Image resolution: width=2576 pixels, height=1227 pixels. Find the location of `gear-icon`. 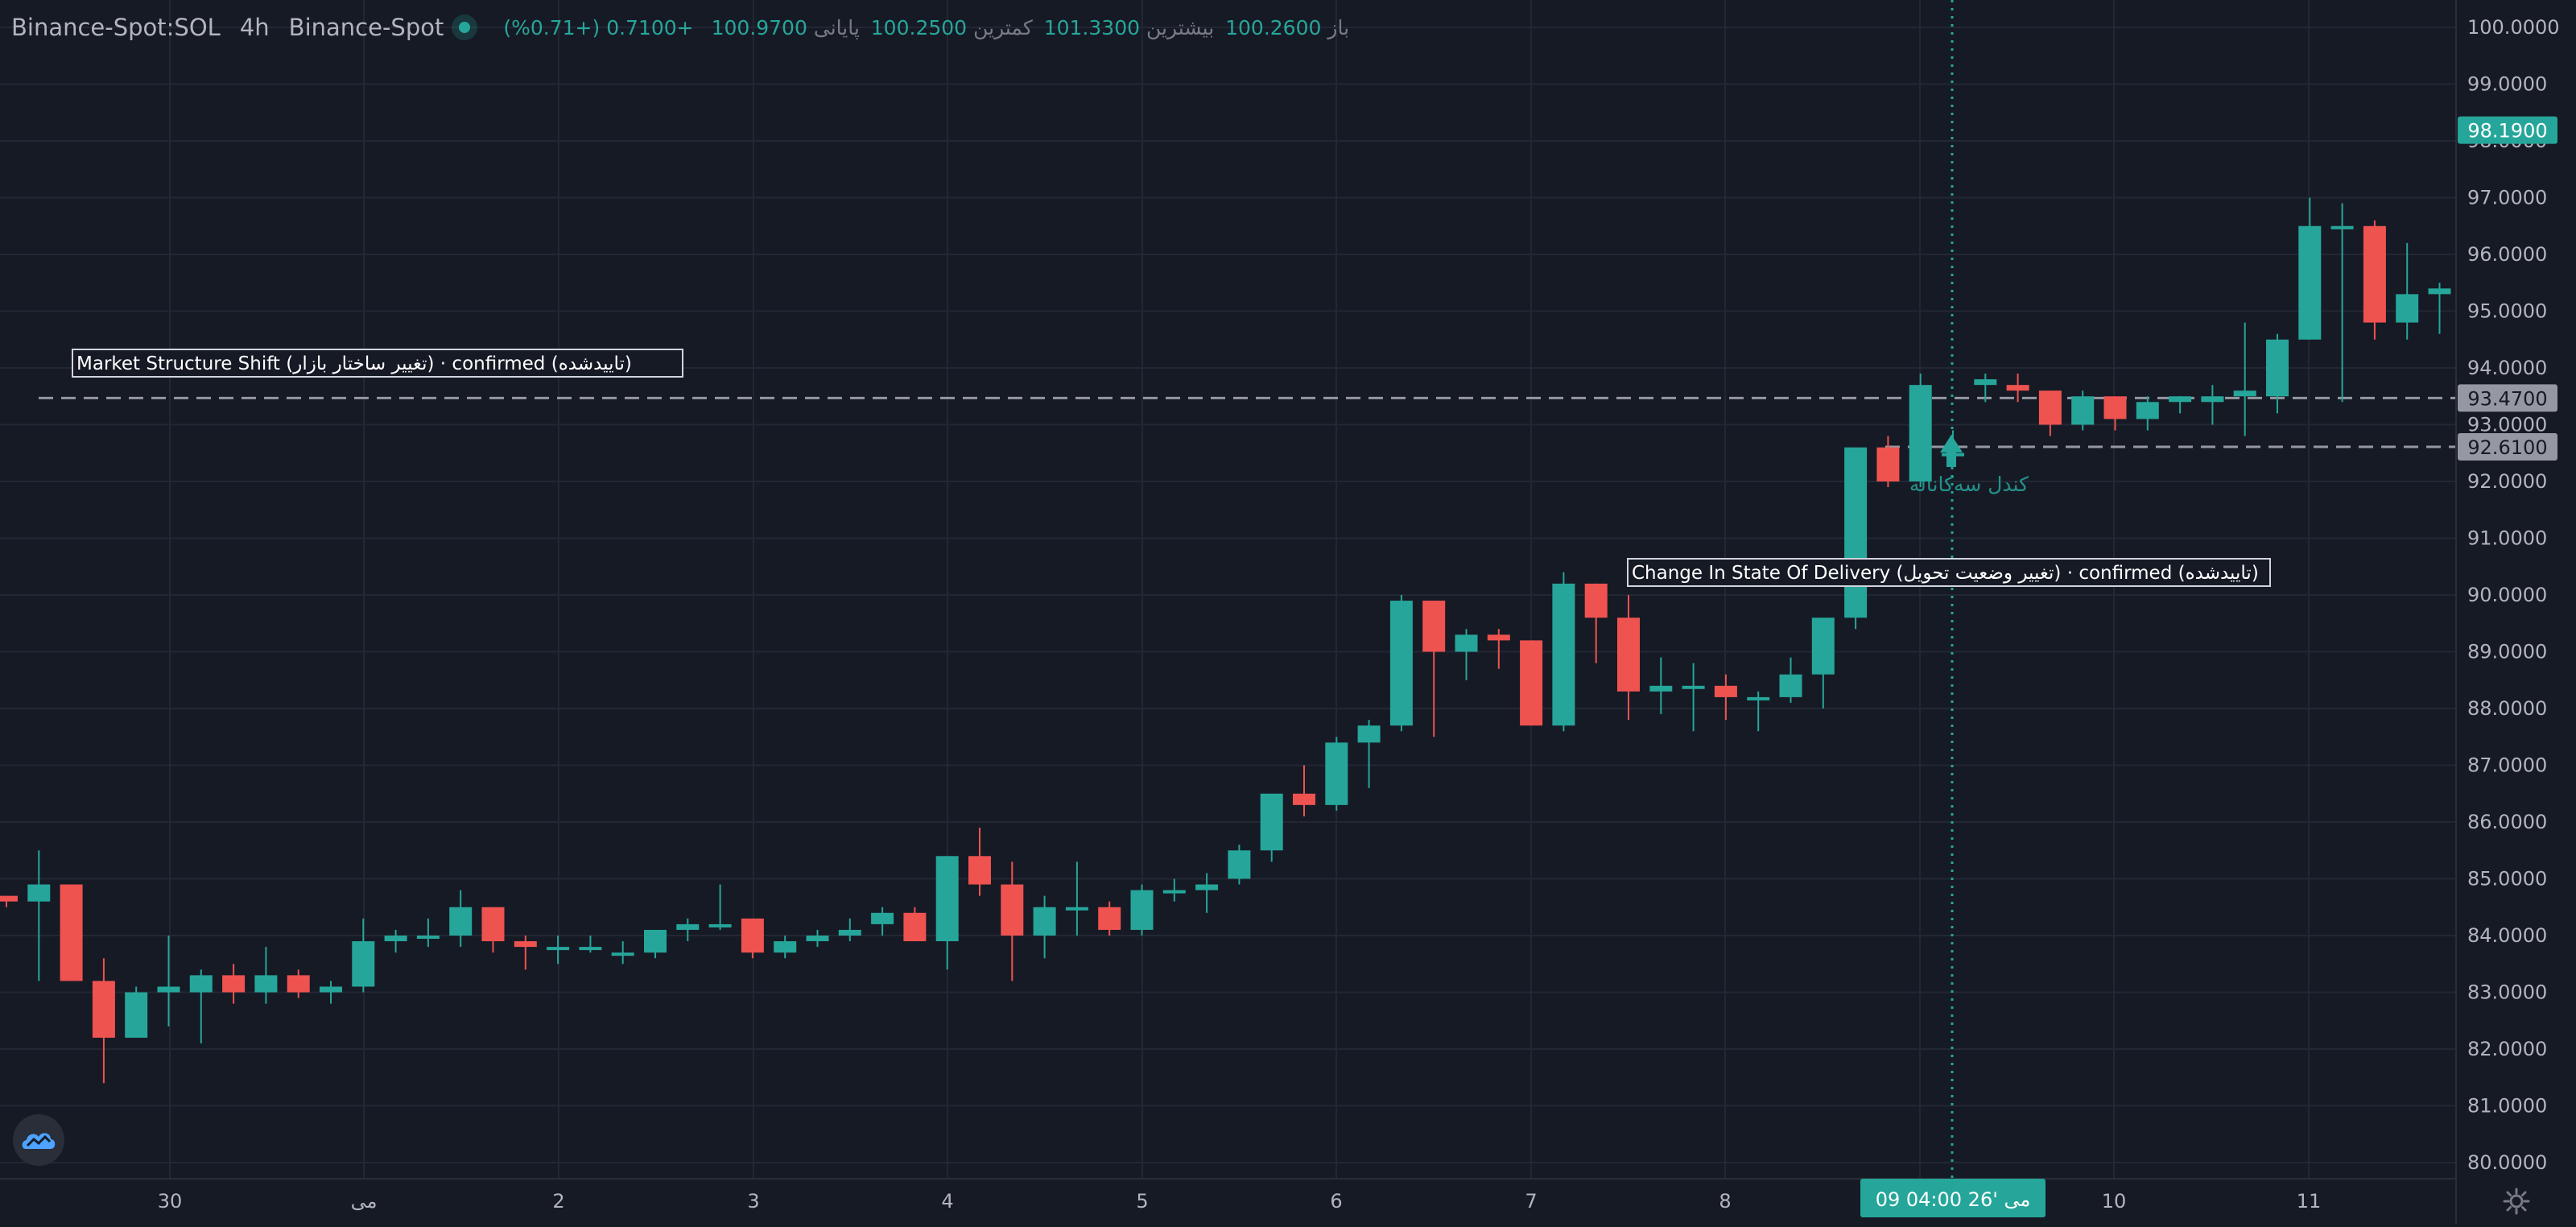

gear-icon is located at coordinates (2516, 1201).